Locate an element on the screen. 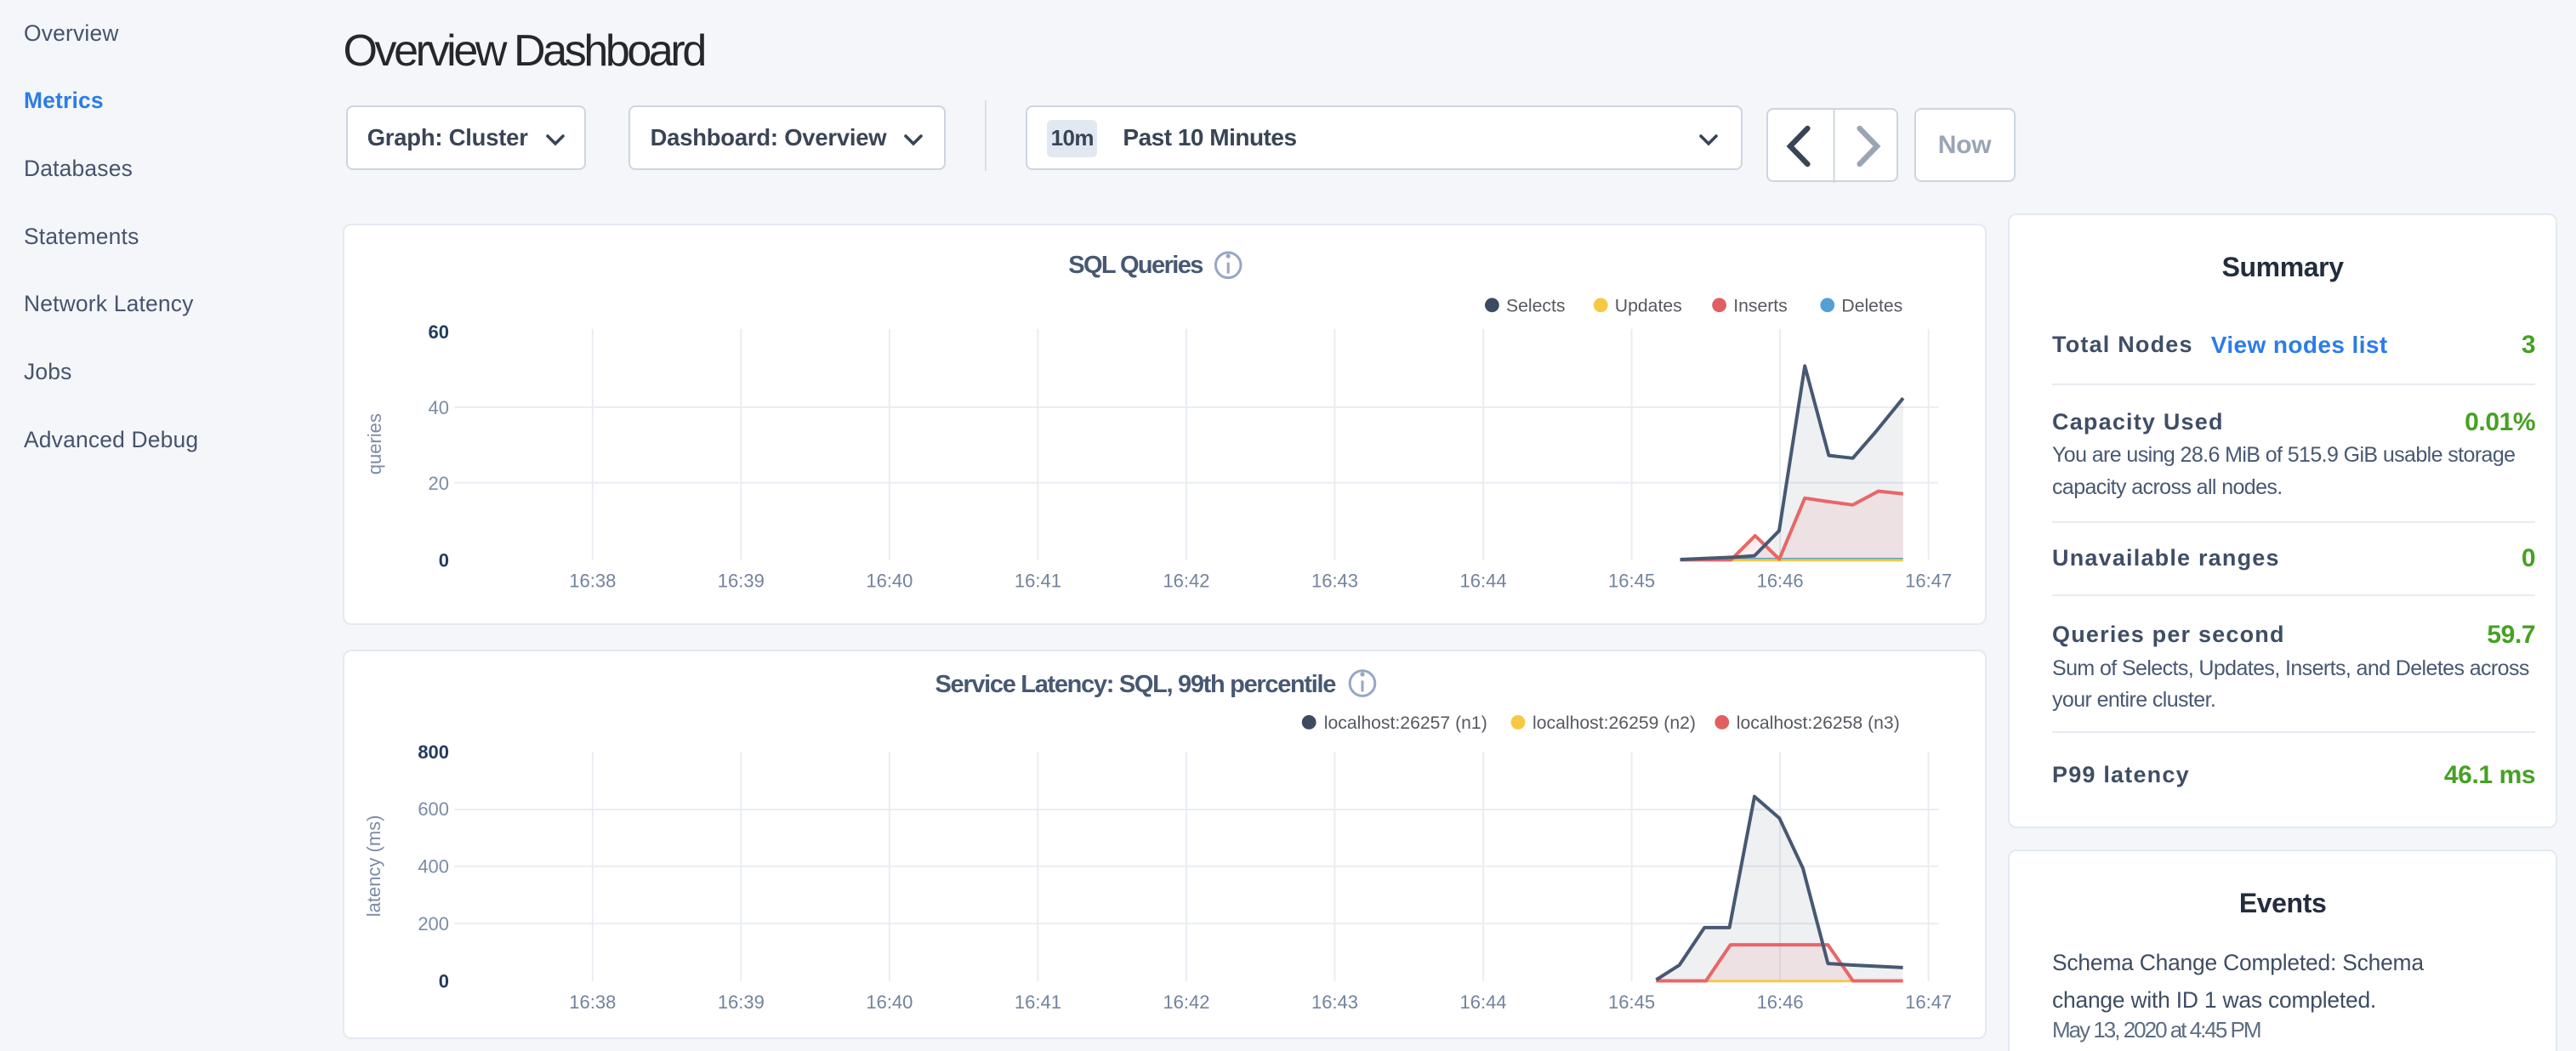  svg-text: latency (ms) is located at coordinates (373, 866).